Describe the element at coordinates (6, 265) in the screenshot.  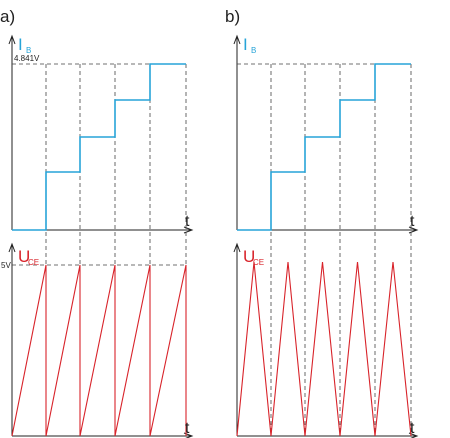
I see `level-label: 5V` at that location.